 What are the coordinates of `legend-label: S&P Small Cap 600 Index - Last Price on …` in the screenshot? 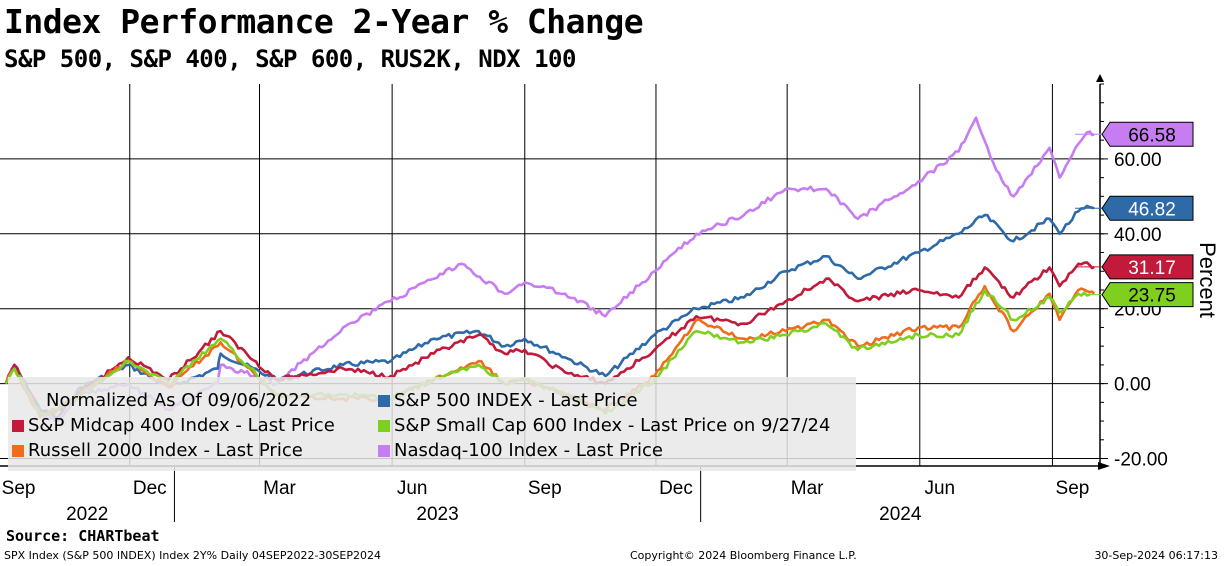 It's located at (612, 425).